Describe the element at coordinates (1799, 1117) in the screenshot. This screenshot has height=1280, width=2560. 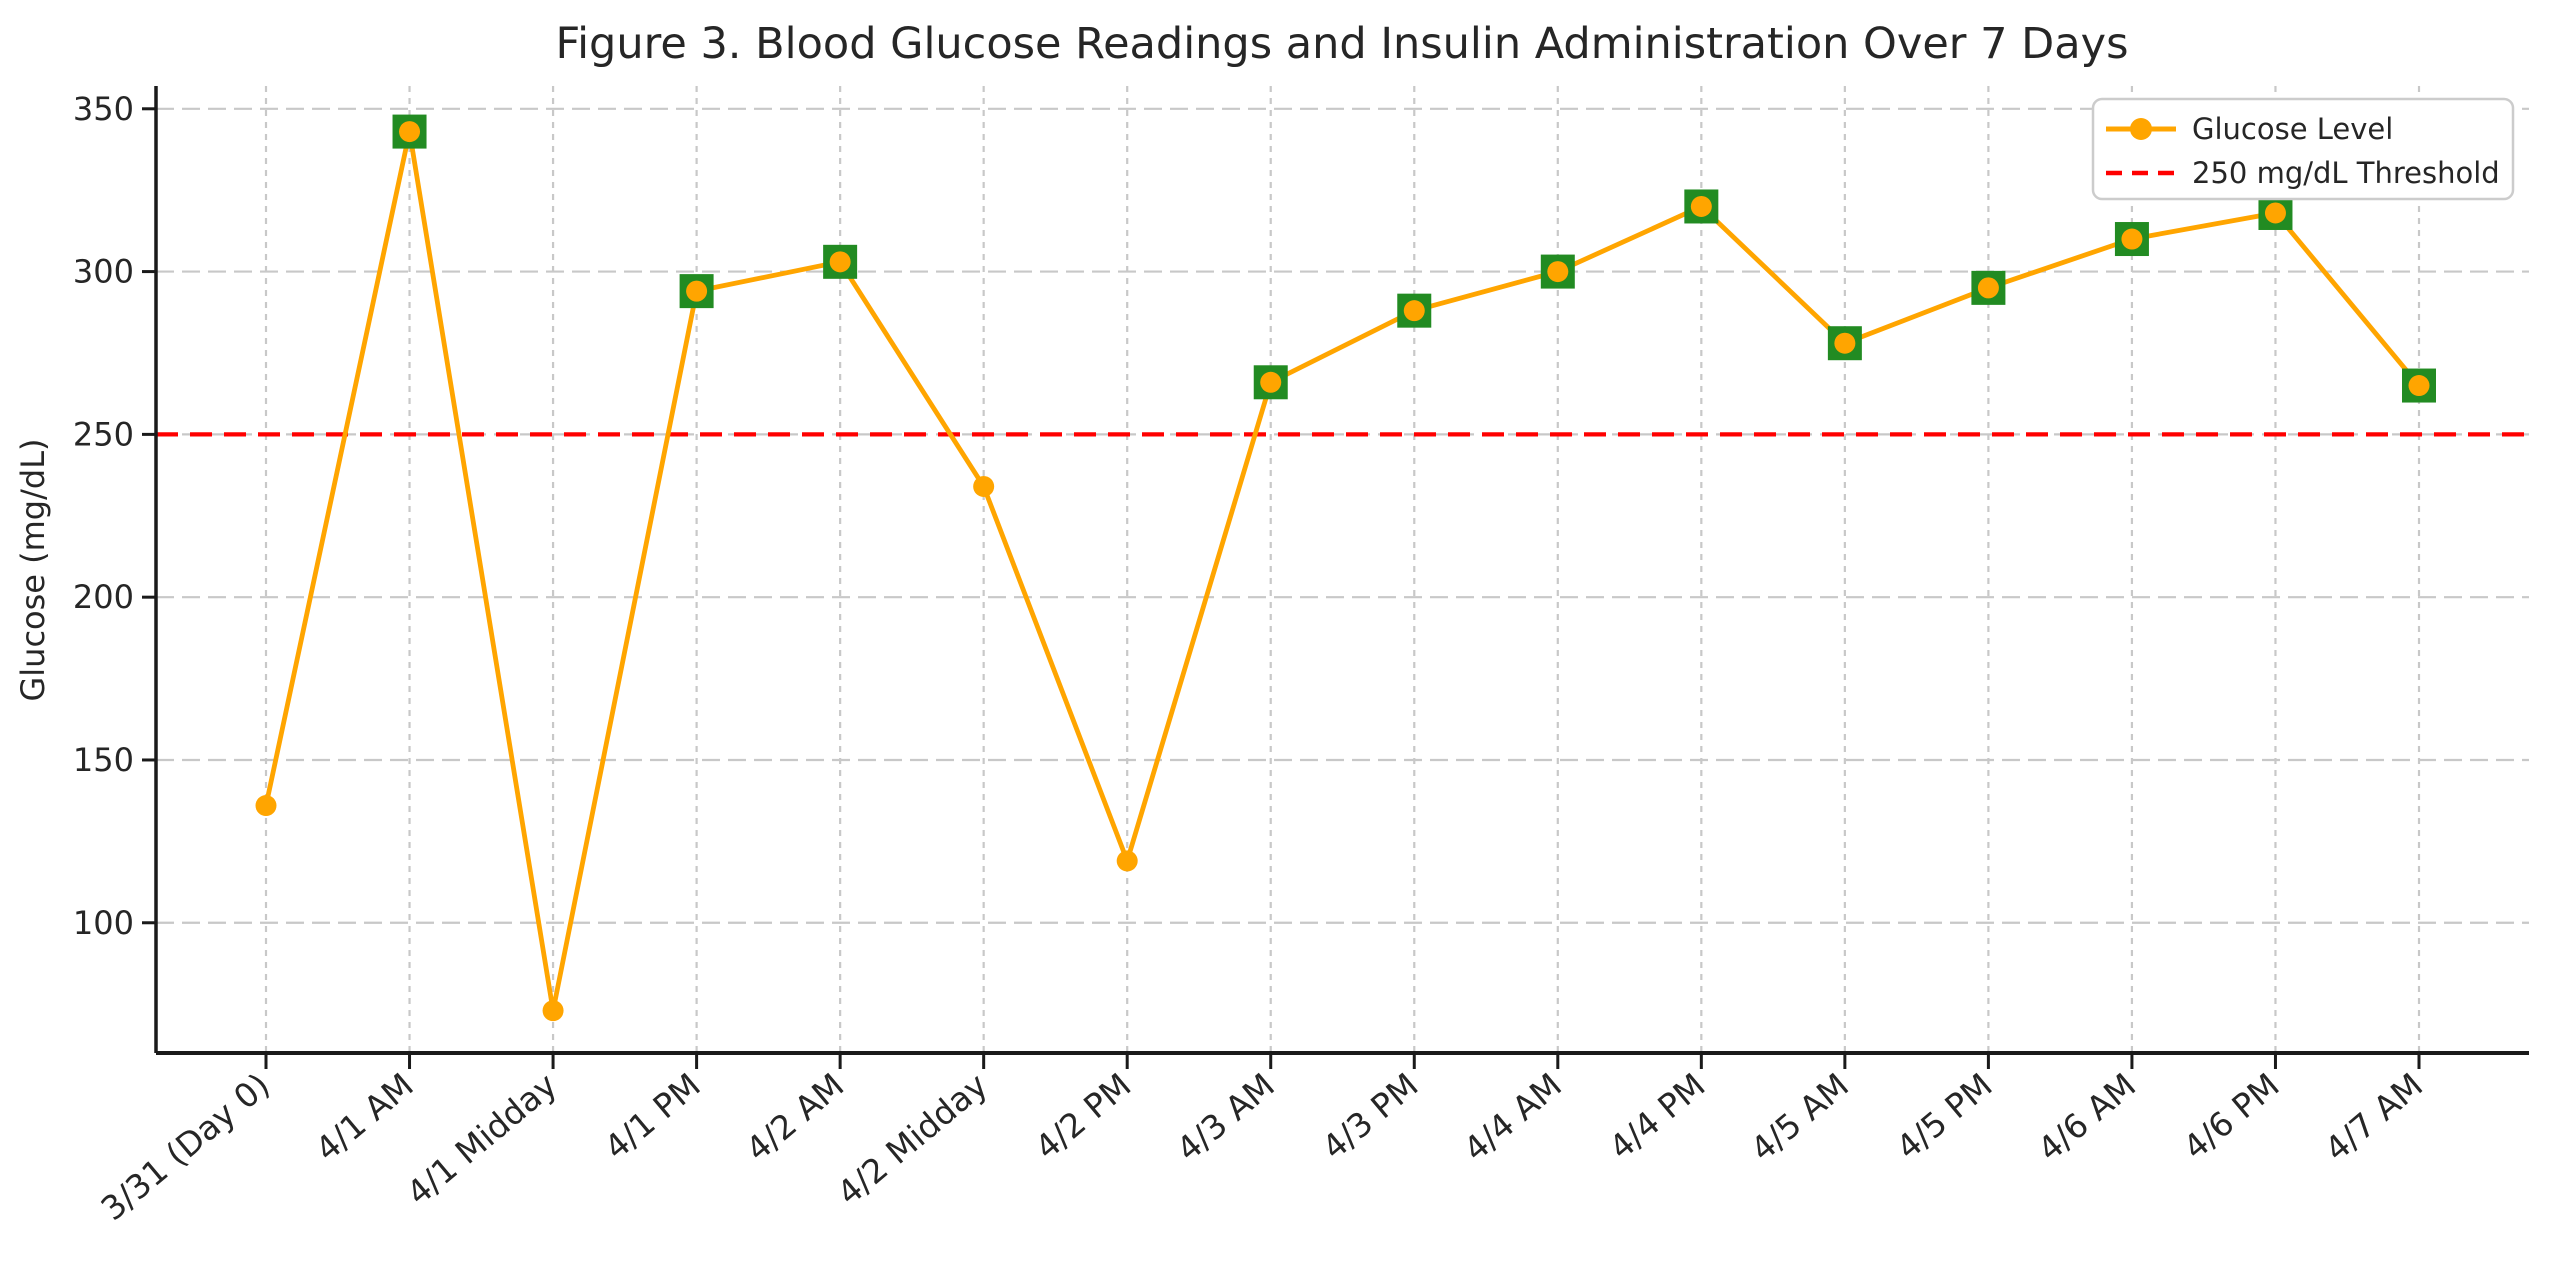
I see `x-tick-label: 4/5 AM` at that location.